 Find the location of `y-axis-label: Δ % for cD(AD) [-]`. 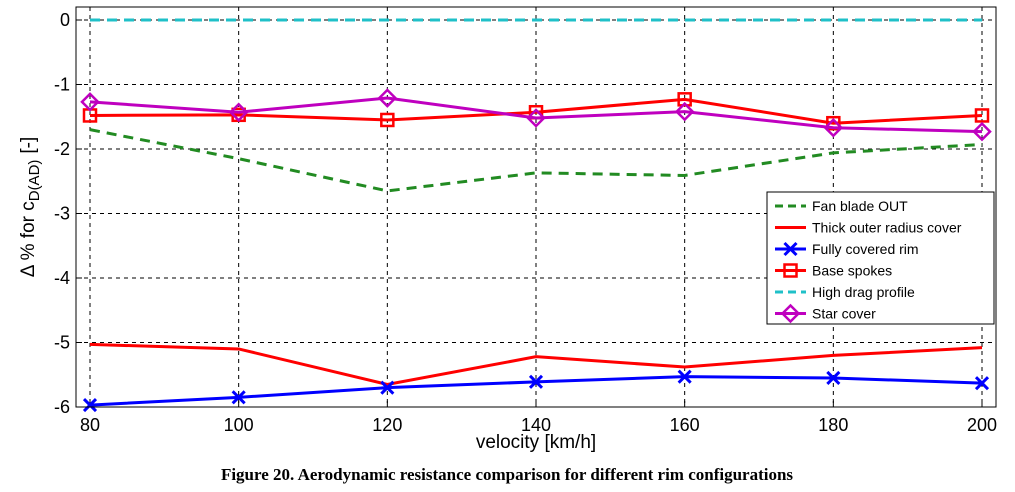

y-axis-label: Δ % for cD(AD) [-] is located at coordinates (30, 207).